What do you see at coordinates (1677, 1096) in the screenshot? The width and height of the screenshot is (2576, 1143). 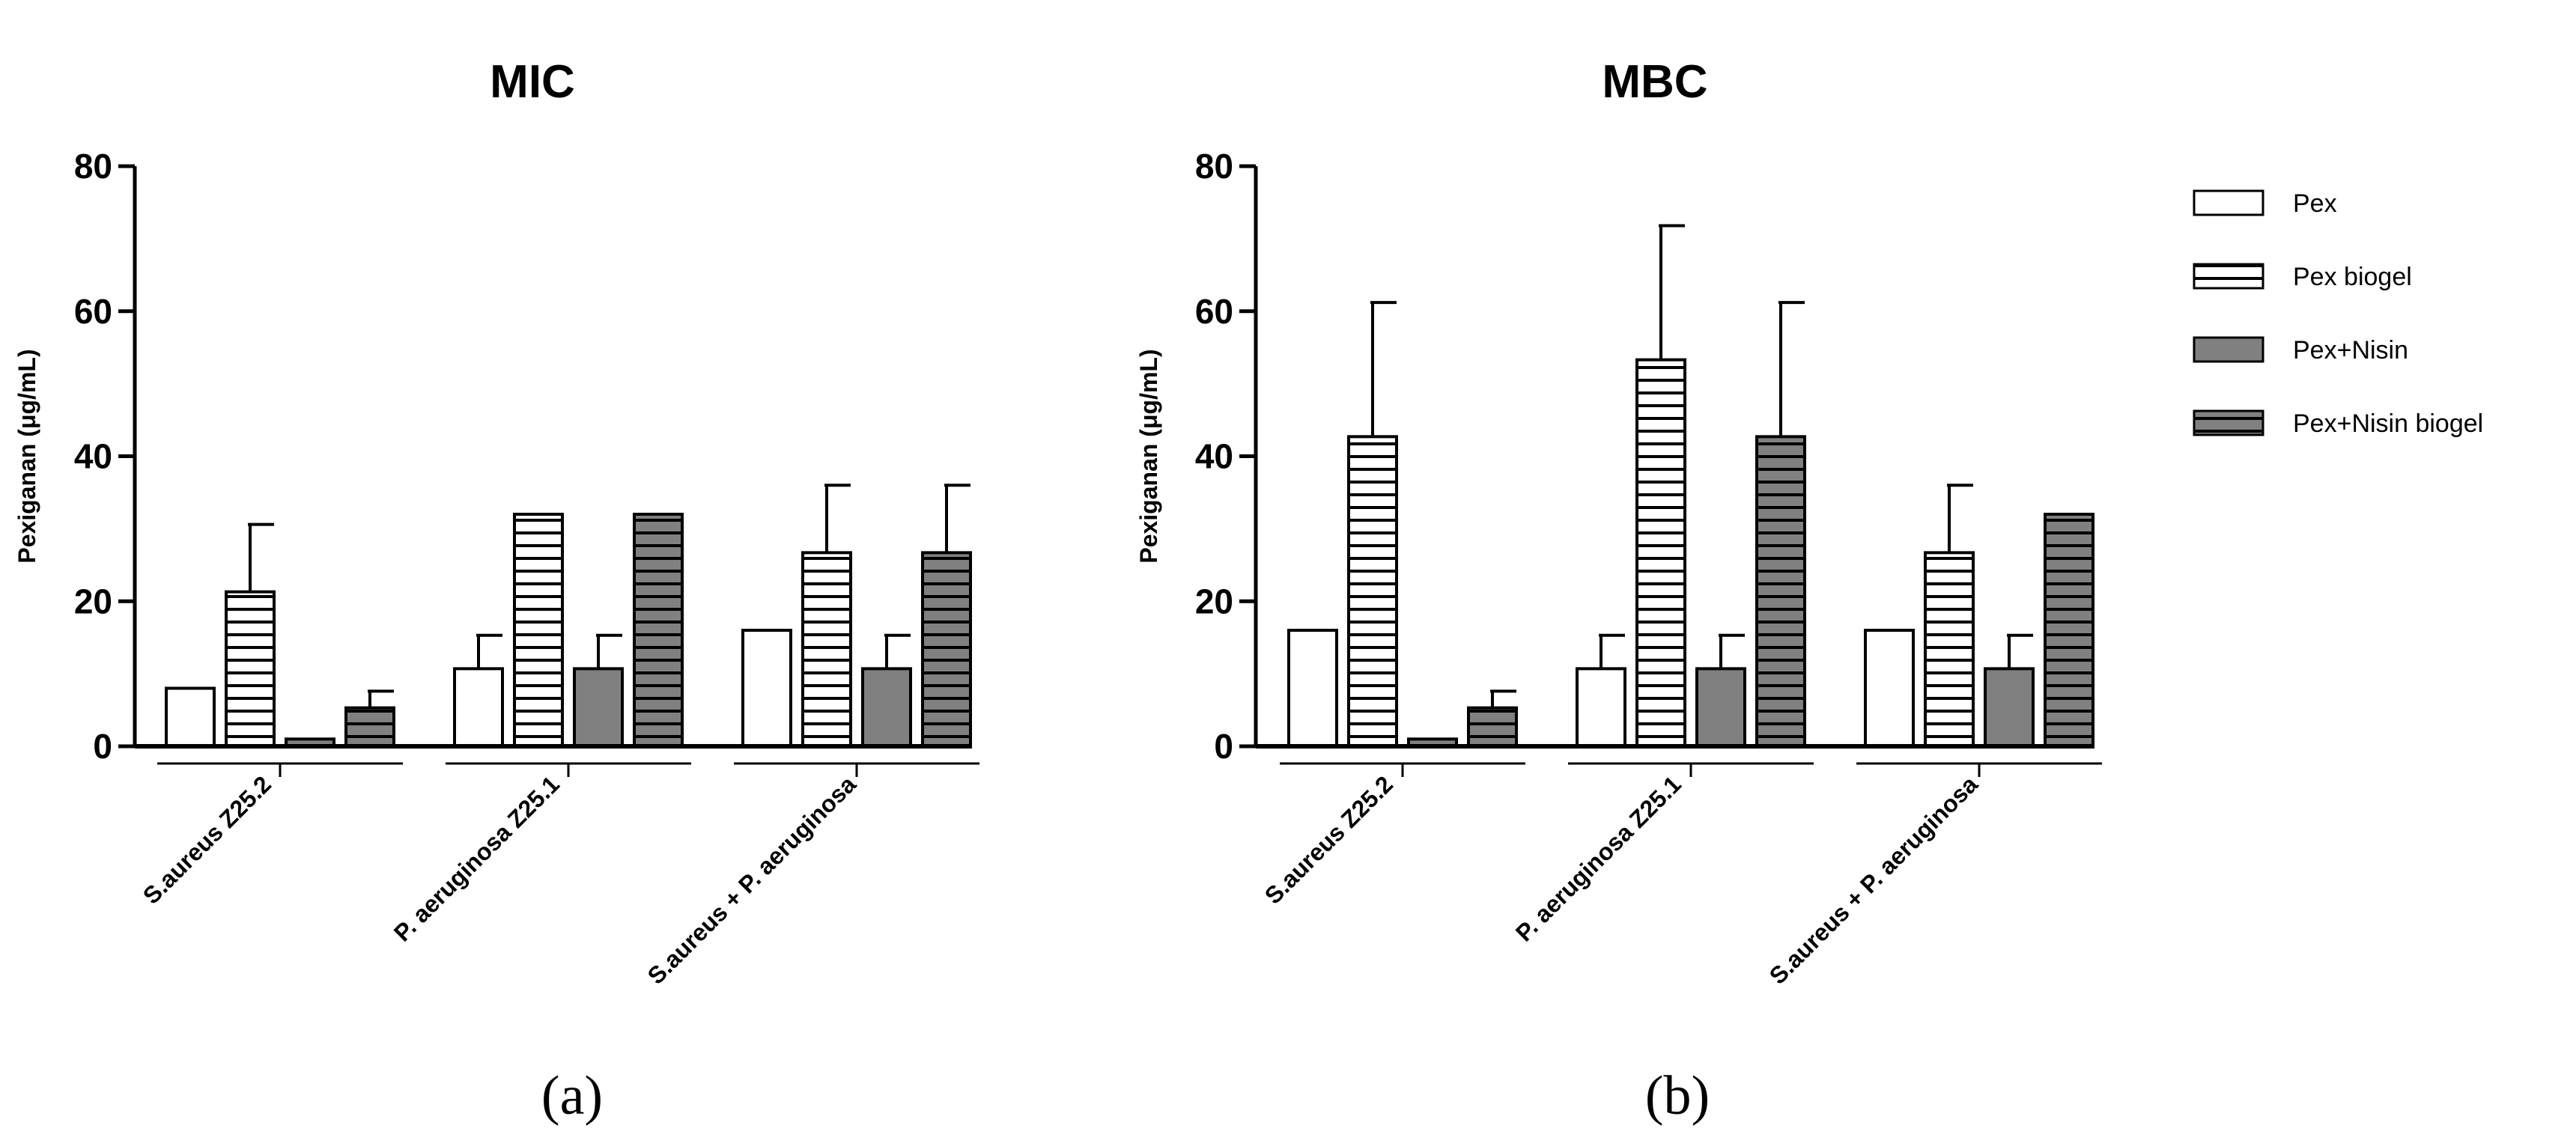 I see `panel-label: (b)` at bounding box center [1677, 1096].